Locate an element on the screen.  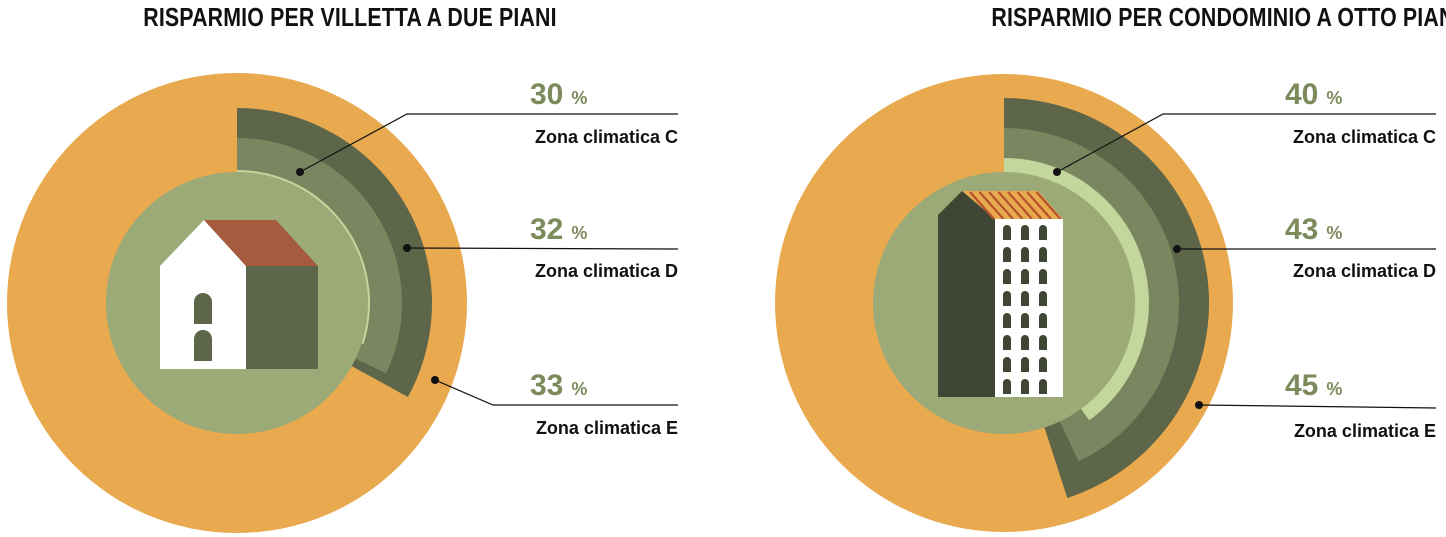
house-icon is located at coordinates (239, 294).